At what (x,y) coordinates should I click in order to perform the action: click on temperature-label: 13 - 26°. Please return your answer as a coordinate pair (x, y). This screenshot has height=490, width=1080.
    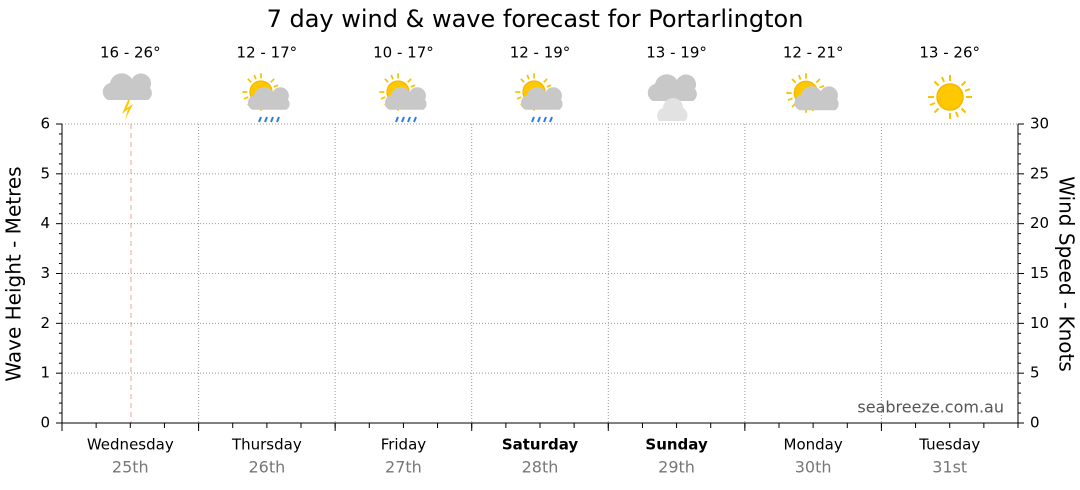
    Looking at the image, I should click on (949, 53).